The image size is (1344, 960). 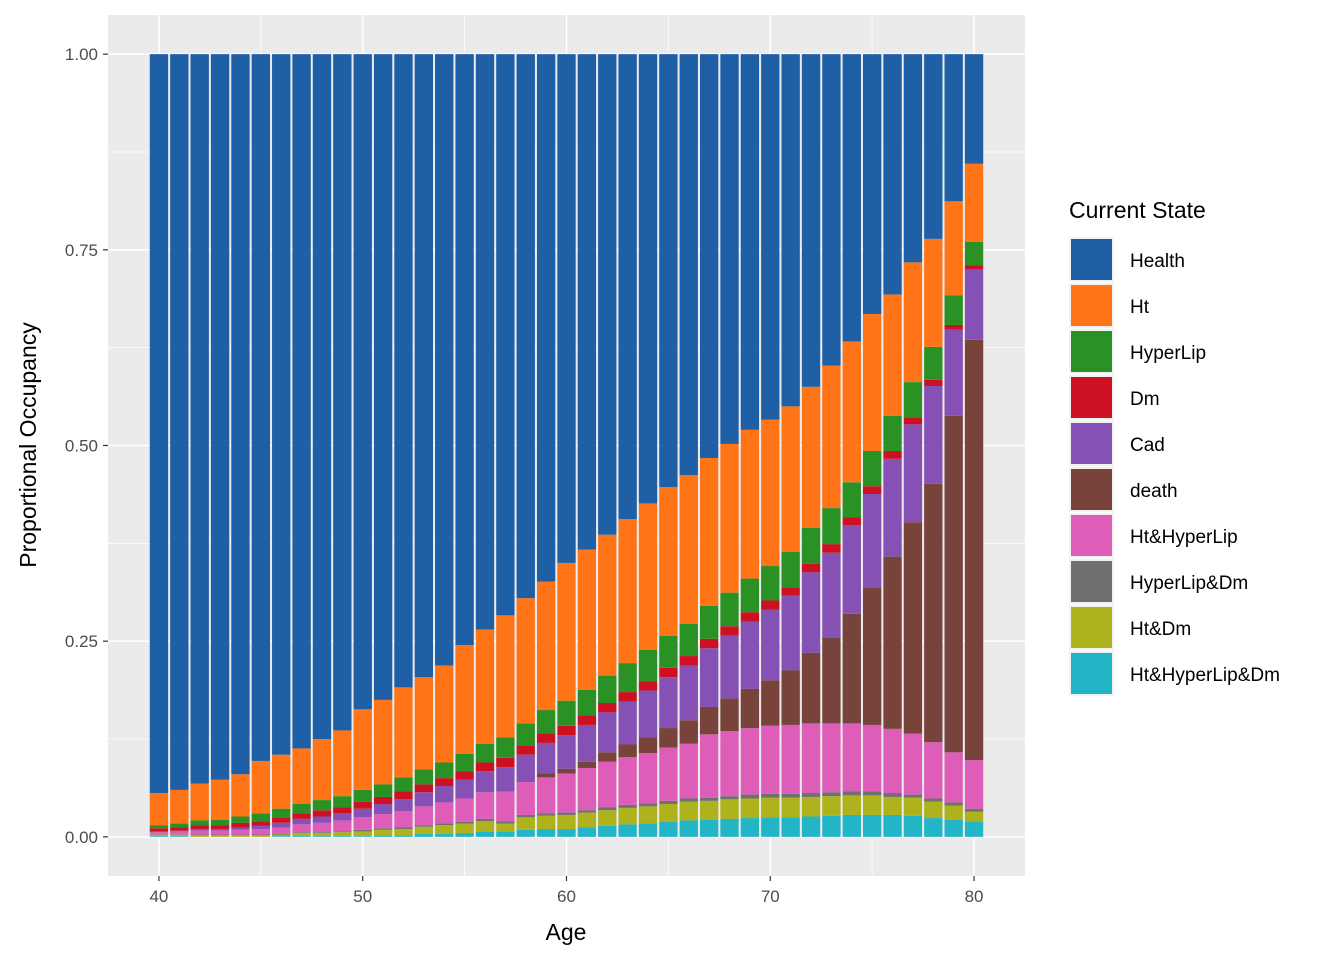 What do you see at coordinates (1091, 397) in the screenshot?
I see `legend-swatch` at bounding box center [1091, 397].